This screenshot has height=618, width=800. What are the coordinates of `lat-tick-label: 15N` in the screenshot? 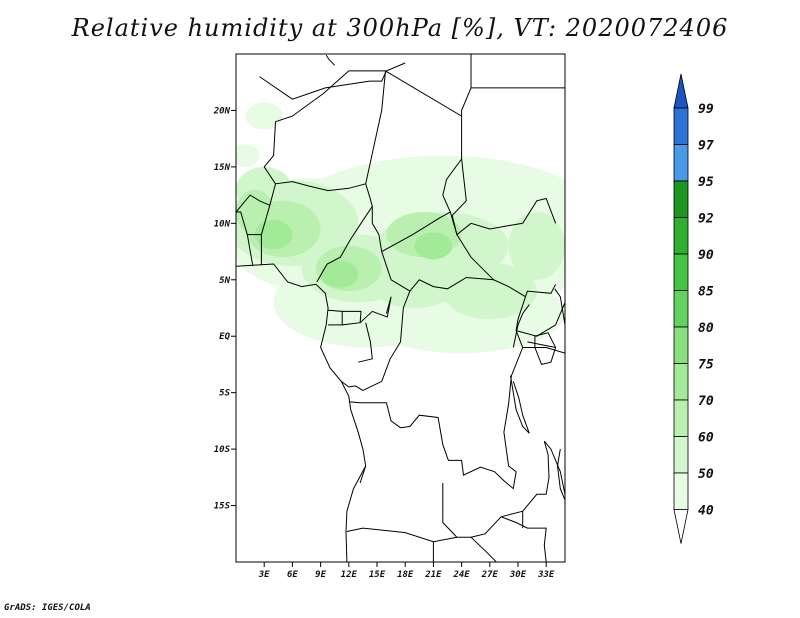 It's located at (222, 168).